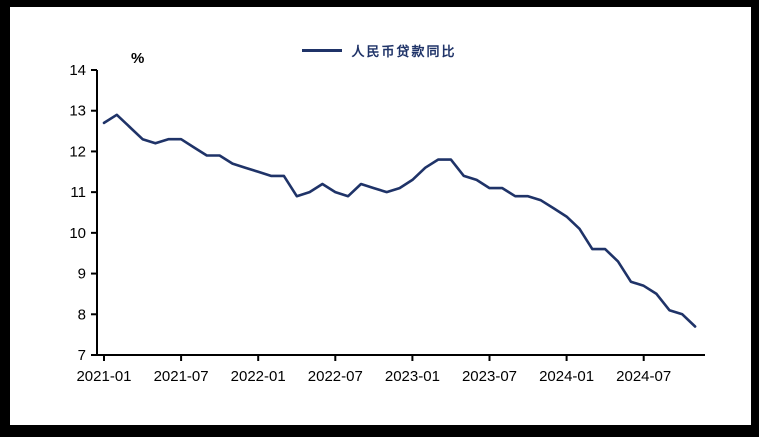 The width and height of the screenshot is (759, 437). What do you see at coordinates (82, 314) in the screenshot?
I see `y-tick-label: 8` at bounding box center [82, 314].